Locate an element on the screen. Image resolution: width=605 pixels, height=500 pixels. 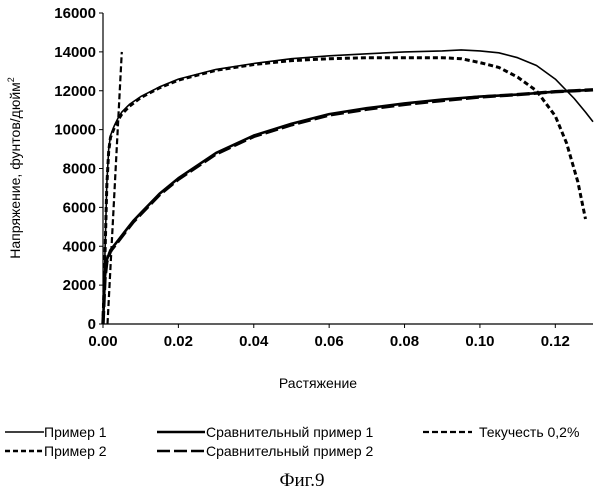
x-tick-label: 0.02 is located at coordinates (178, 341).